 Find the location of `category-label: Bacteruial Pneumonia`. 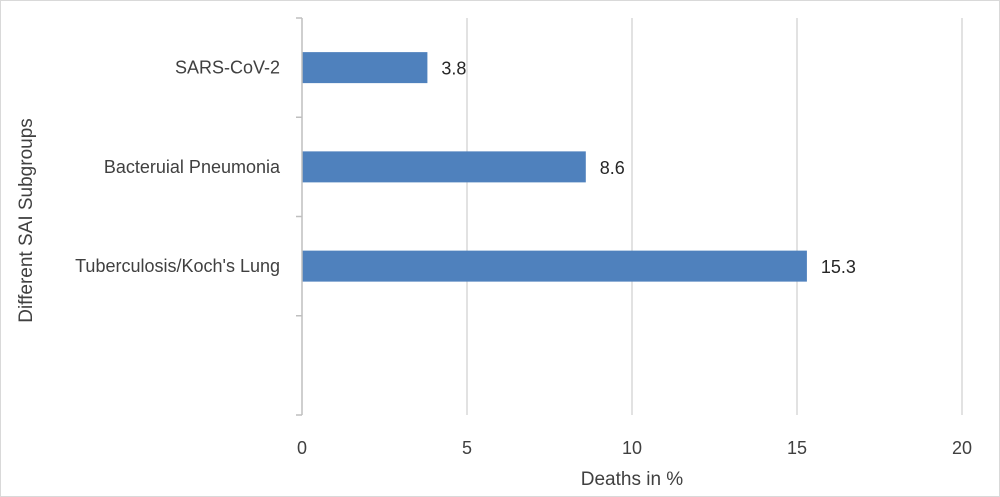

category-label: Bacteruial Pneumonia is located at coordinates (192, 167).